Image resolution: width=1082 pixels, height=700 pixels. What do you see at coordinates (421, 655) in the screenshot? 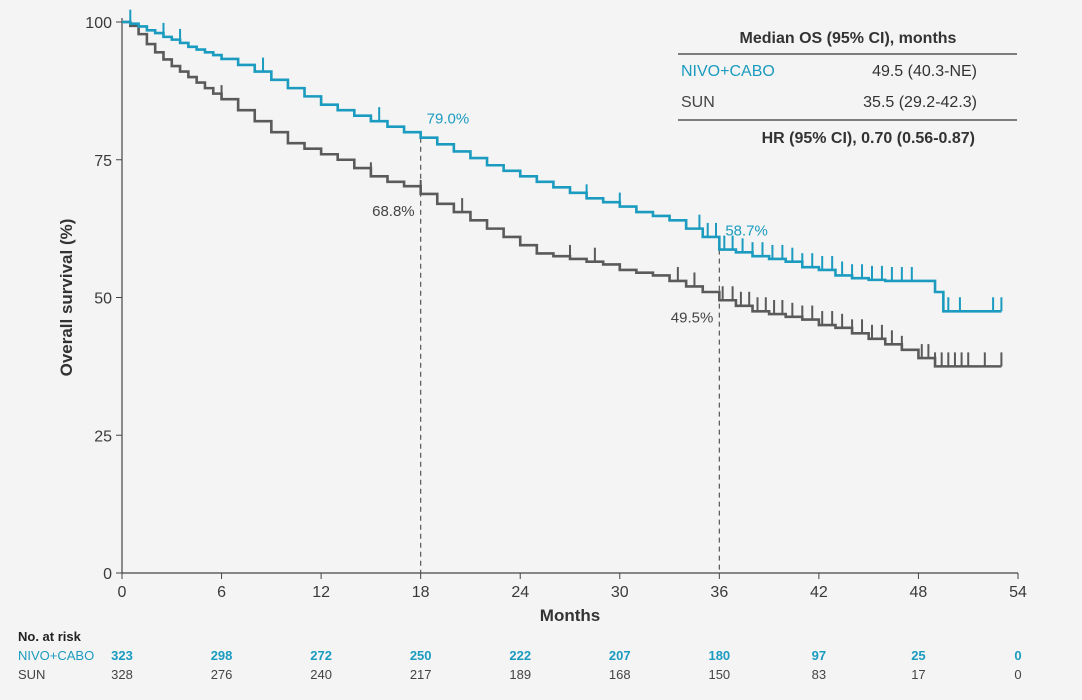
I see `at-risk-value: 250` at bounding box center [421, 655].